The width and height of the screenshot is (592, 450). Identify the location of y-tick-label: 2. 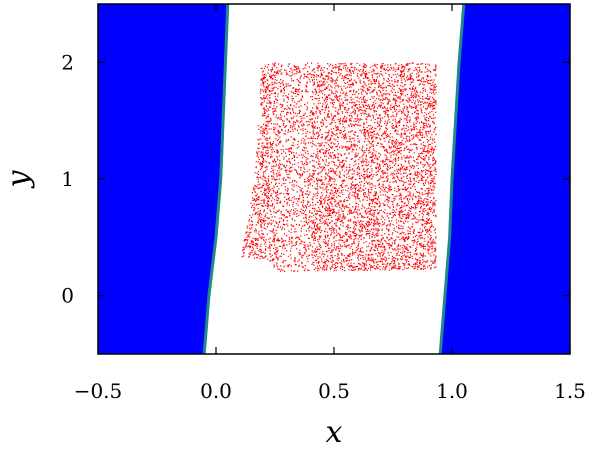
(67, 62).